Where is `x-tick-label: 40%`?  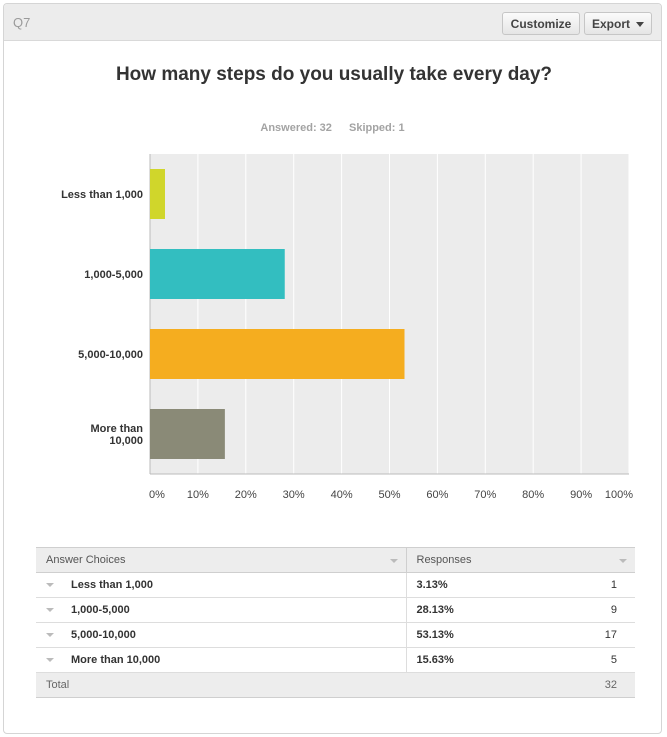 x-tick-label: 40% is located at coordinates (342, 495).